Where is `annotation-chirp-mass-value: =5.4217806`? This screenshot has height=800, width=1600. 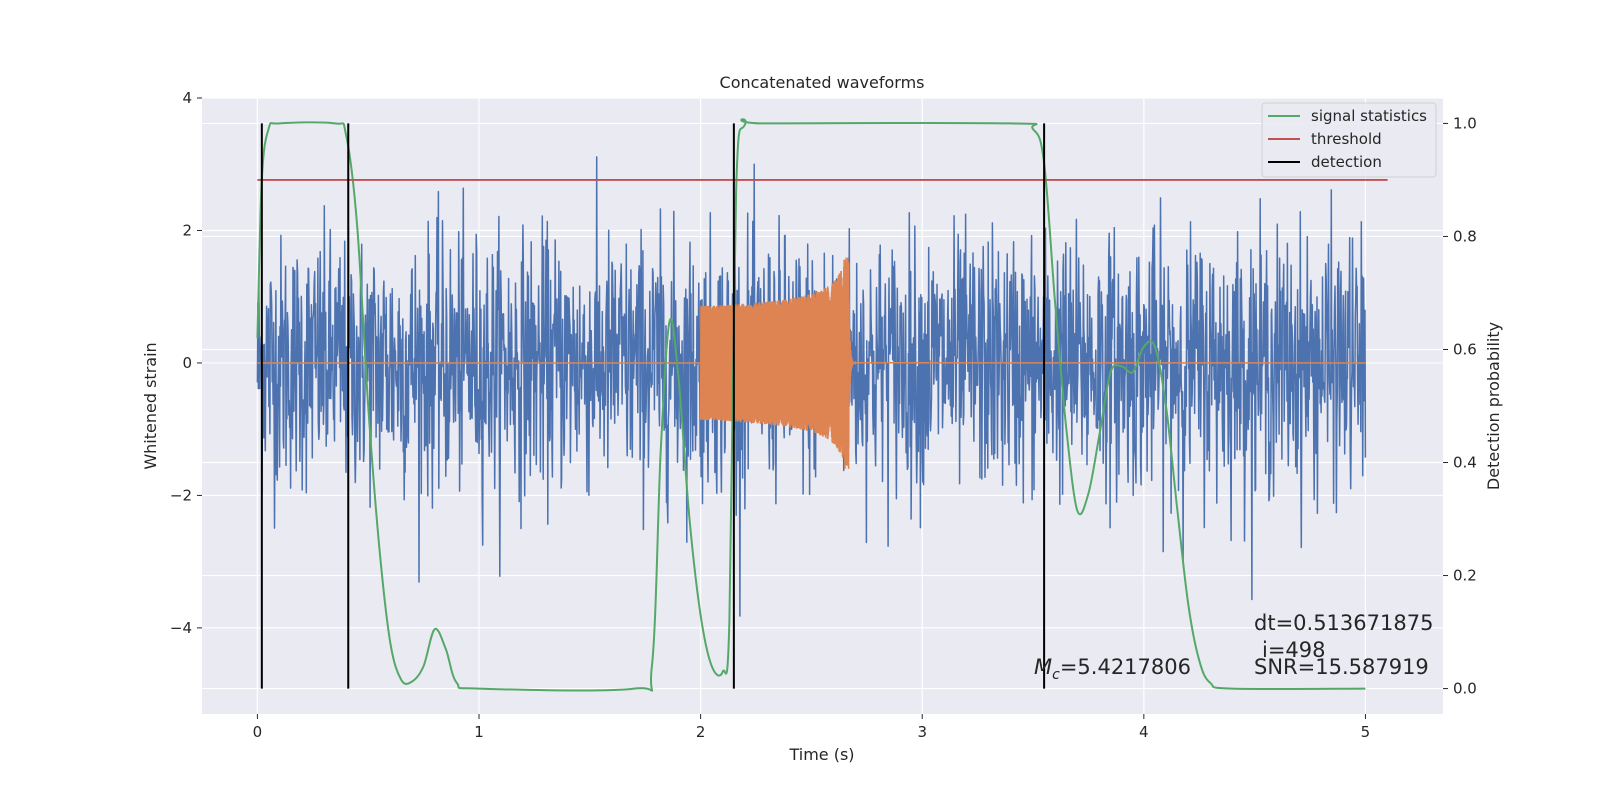 annotation-chirp-mass-value: =5.4217806 is located at coordinates (1125, 667).